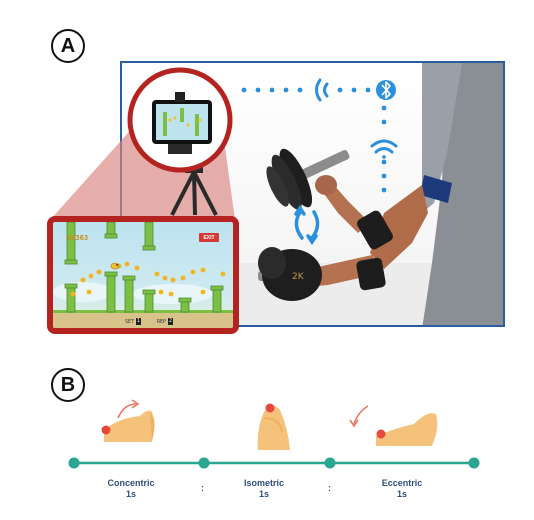  I want to click on panel-label-b: B, so click(68, 385).